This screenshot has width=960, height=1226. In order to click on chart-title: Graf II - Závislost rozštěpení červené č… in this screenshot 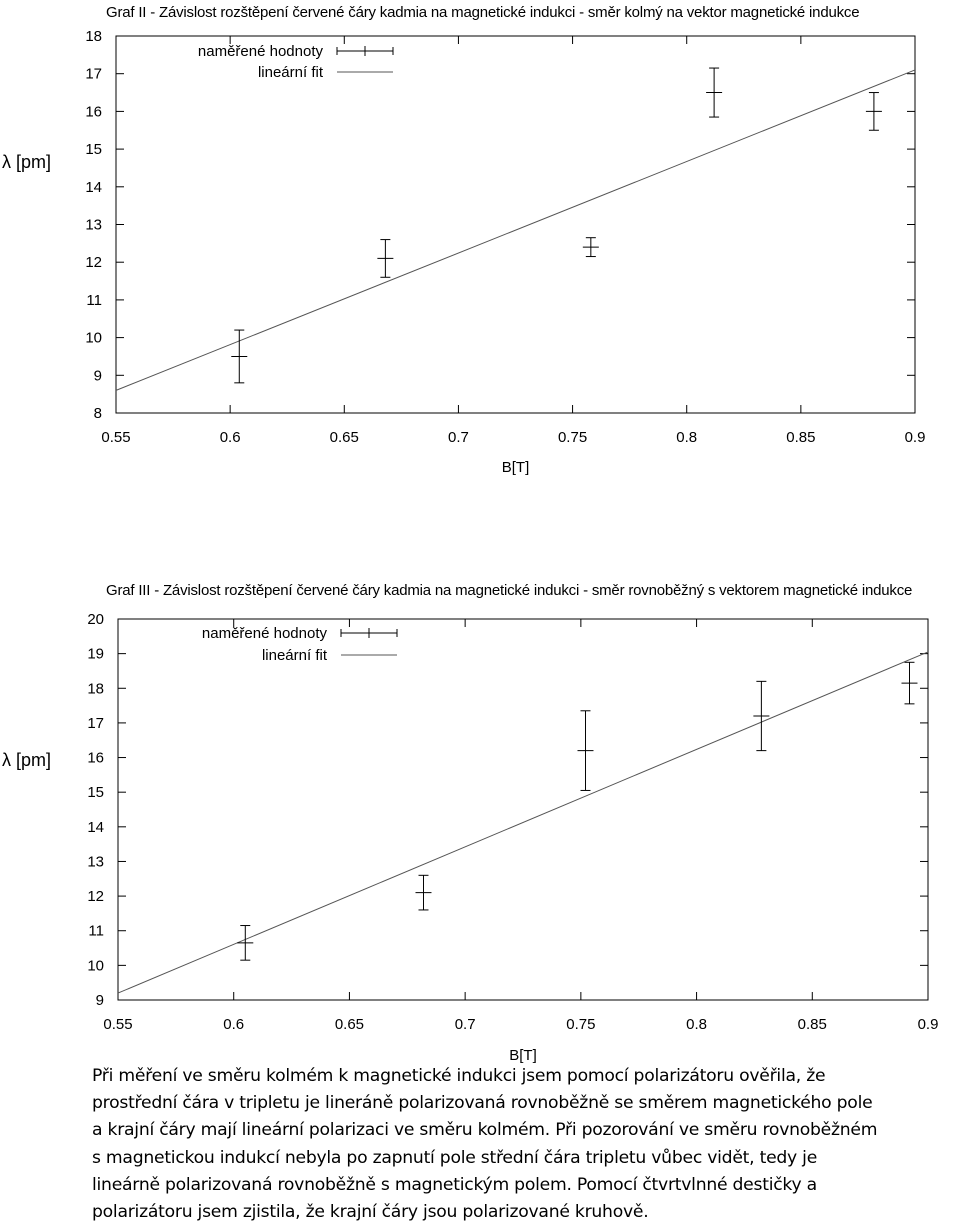, I will do `click(483, 12)`.